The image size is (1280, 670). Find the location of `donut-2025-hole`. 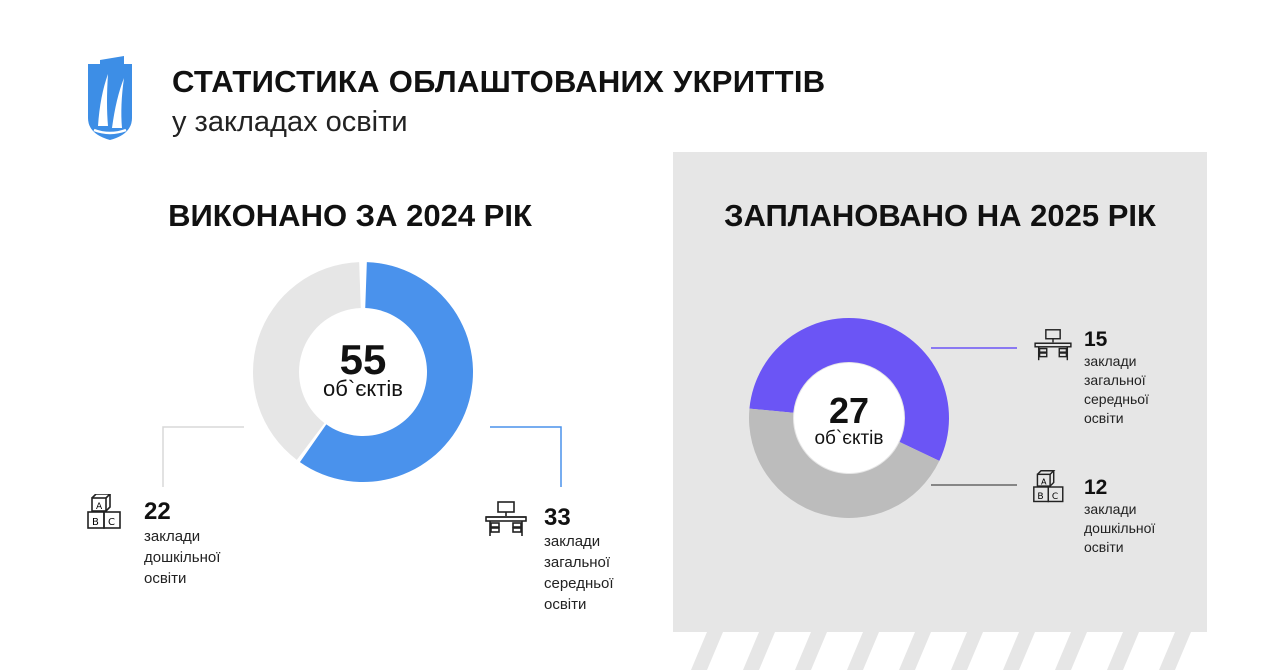

donut-2025-hole is located at coordinates (849, 418).